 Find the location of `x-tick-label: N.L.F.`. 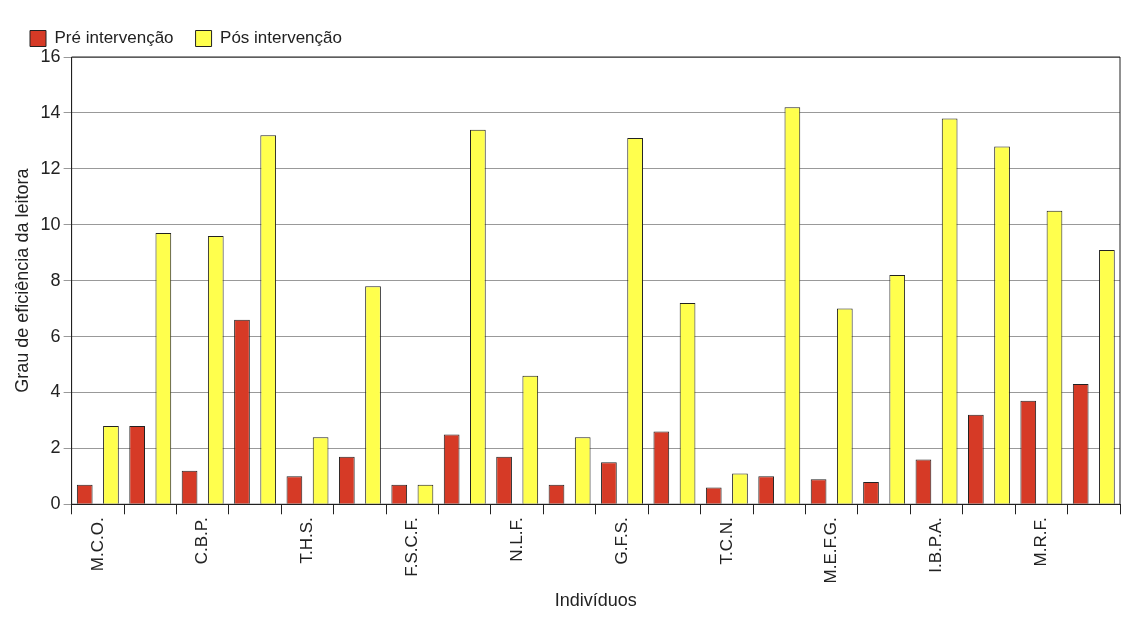

x-tick-label: N.L.F. is located at coordinates (516, 539).